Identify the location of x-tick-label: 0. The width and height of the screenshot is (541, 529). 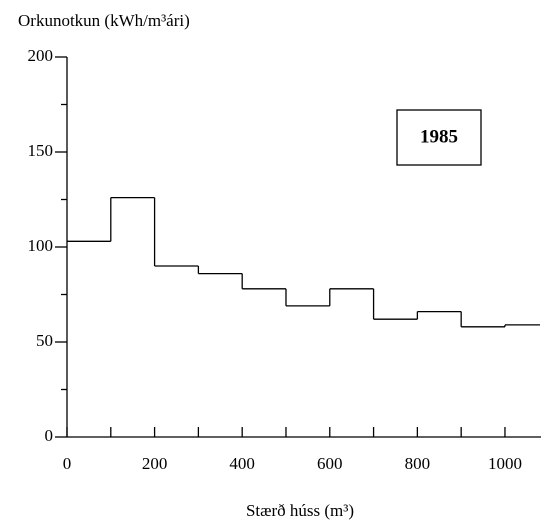
(67, 463).